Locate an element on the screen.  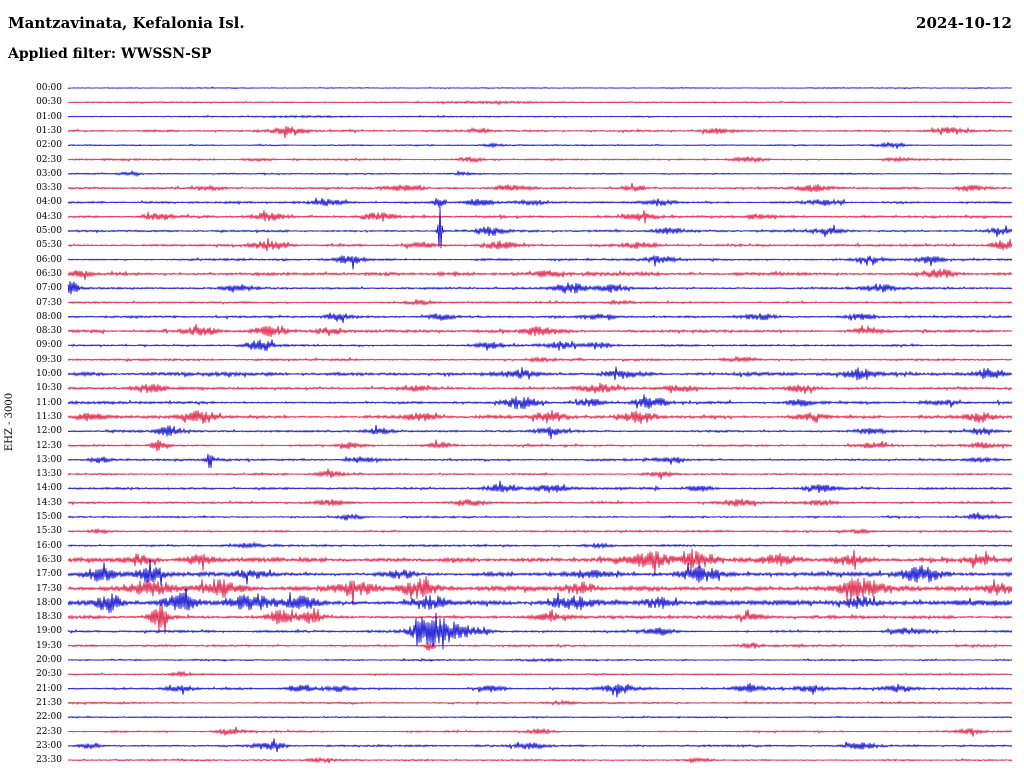
trace-time-label: 02:30 is located at coordinates (49, 159).